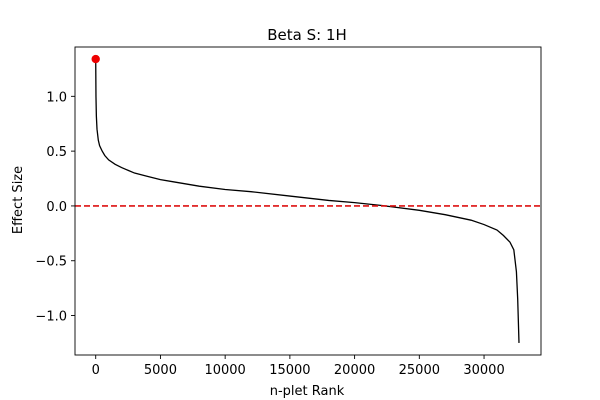  Describe the element at coordinates (95, 59) in the screenshot. I see `top-ranked-point` at that location.